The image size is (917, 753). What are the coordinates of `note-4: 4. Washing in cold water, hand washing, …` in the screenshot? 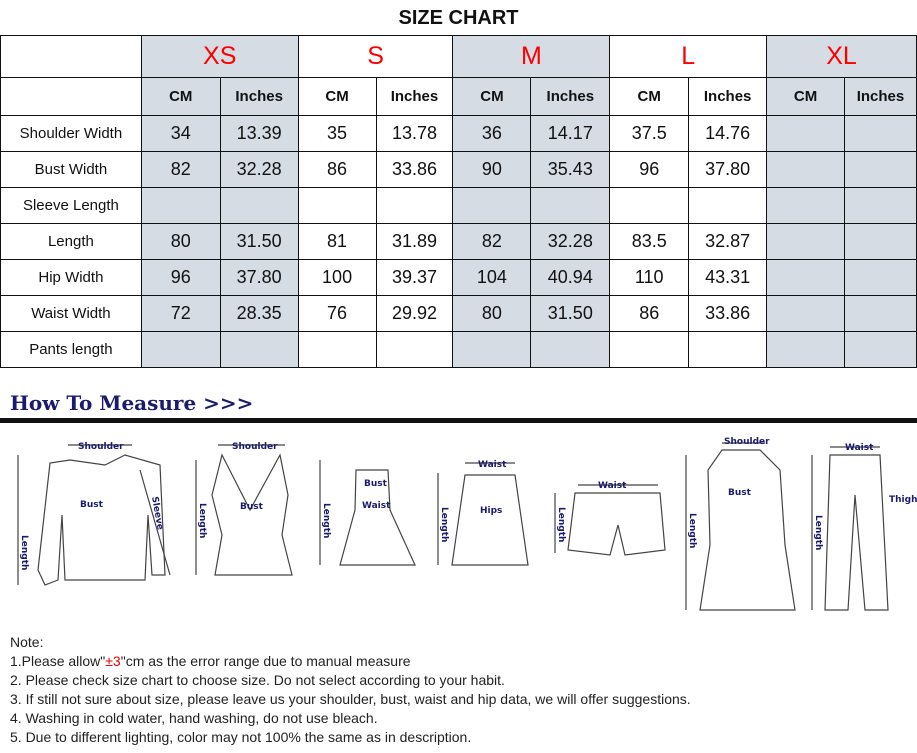 It's located at (194, 718).